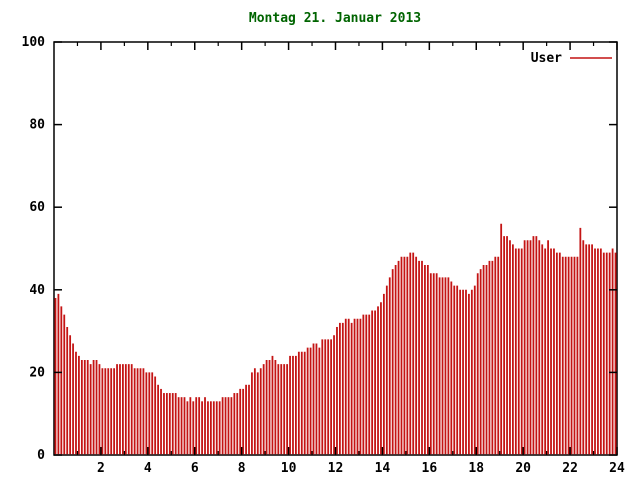 The width and height of the screenshot is (640, 480). What do you see at coordinates (383, 468) in the screenshot?
I see `x-tick-label: 14` at bounding box center [383, 468].